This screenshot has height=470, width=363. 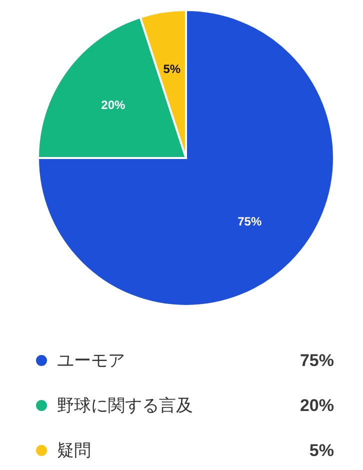 I want to click on legend-label: ユーモア, so click(x=91, y=361).